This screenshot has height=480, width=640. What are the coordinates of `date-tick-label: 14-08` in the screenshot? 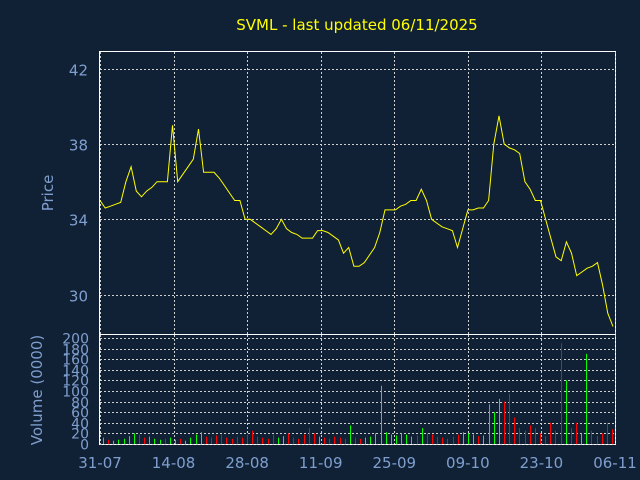 It's located at (174, 463).